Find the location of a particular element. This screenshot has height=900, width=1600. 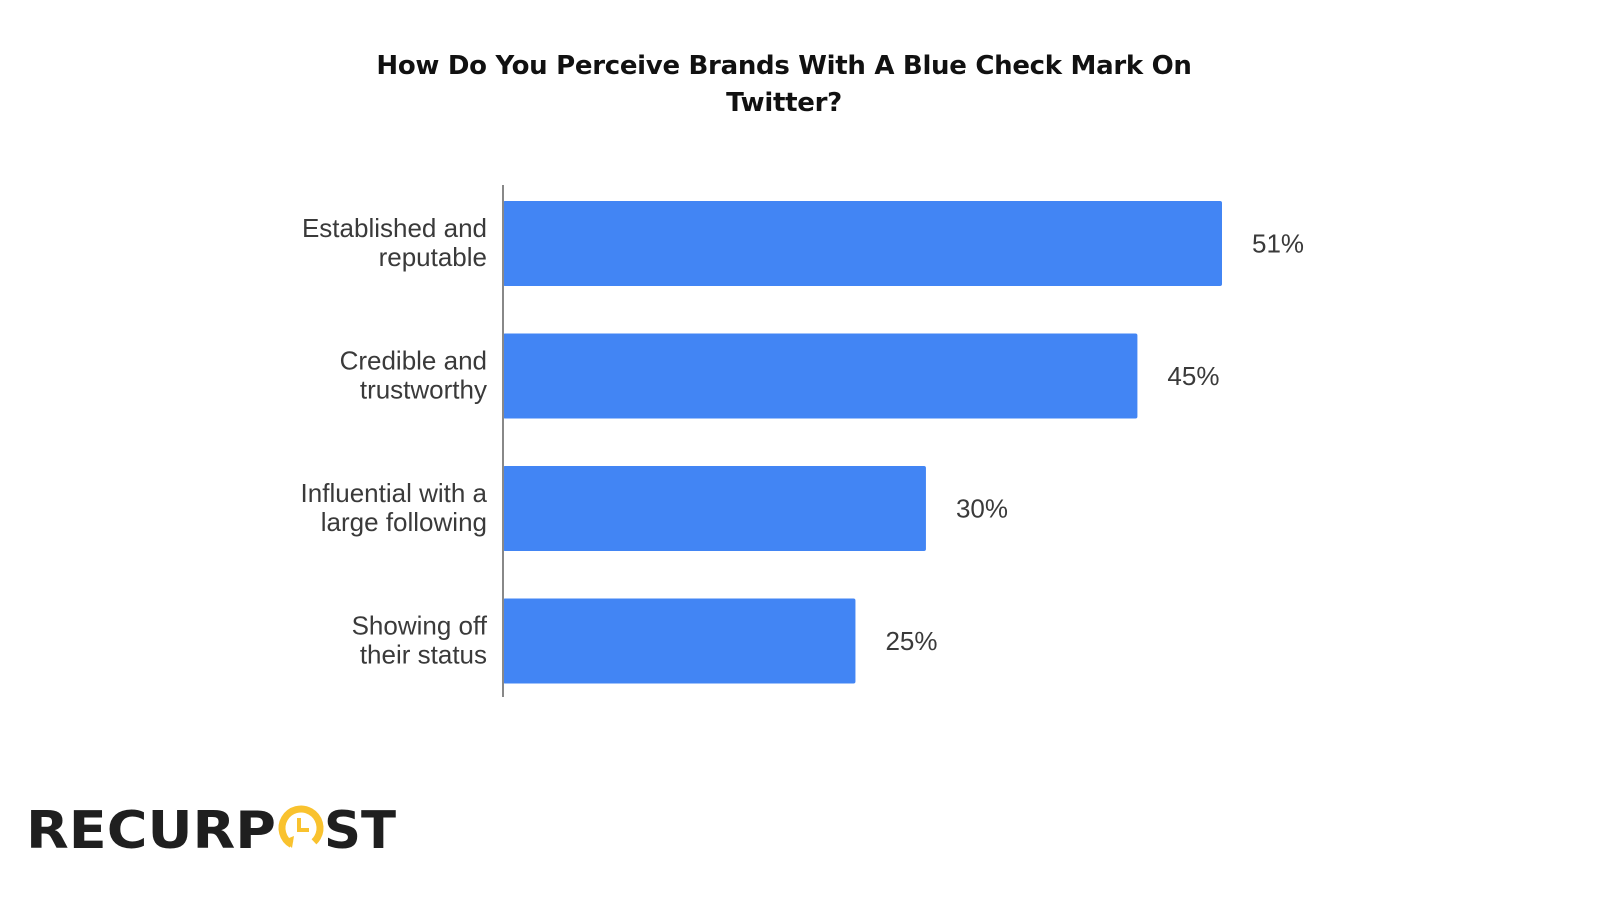

category-label: trustworthy is located at coordinates (423, 390).